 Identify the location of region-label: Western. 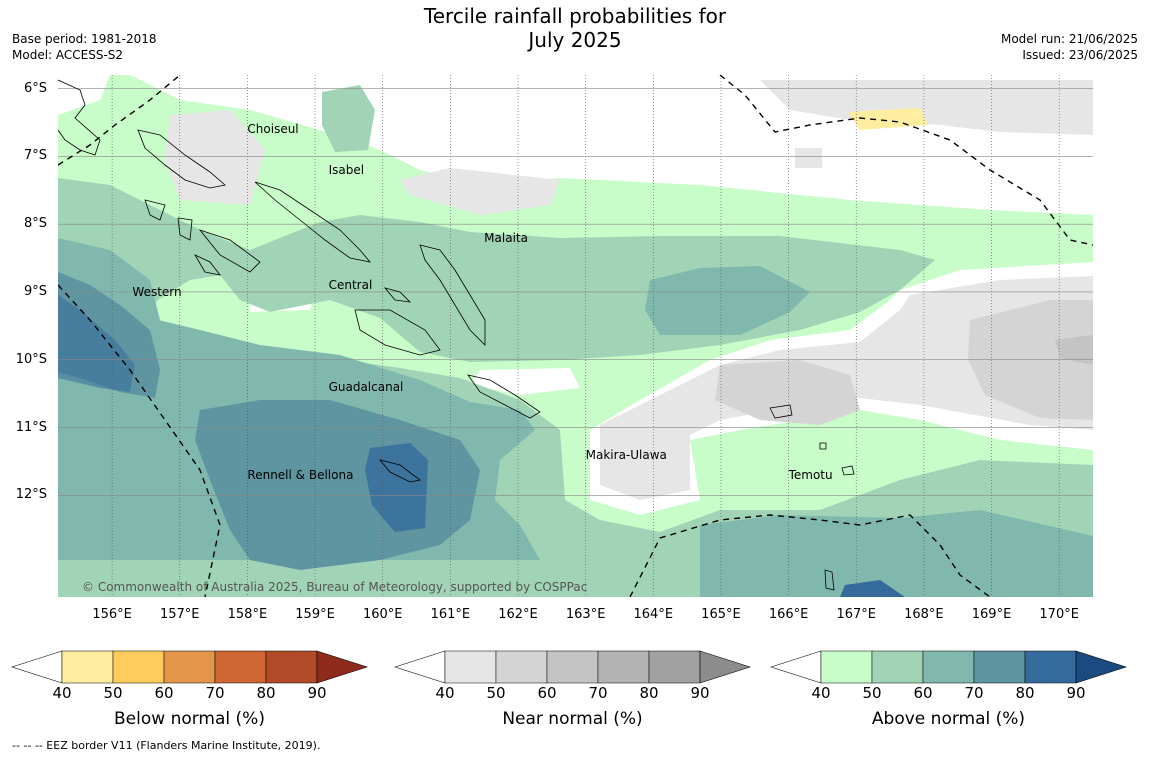
(157, 291).